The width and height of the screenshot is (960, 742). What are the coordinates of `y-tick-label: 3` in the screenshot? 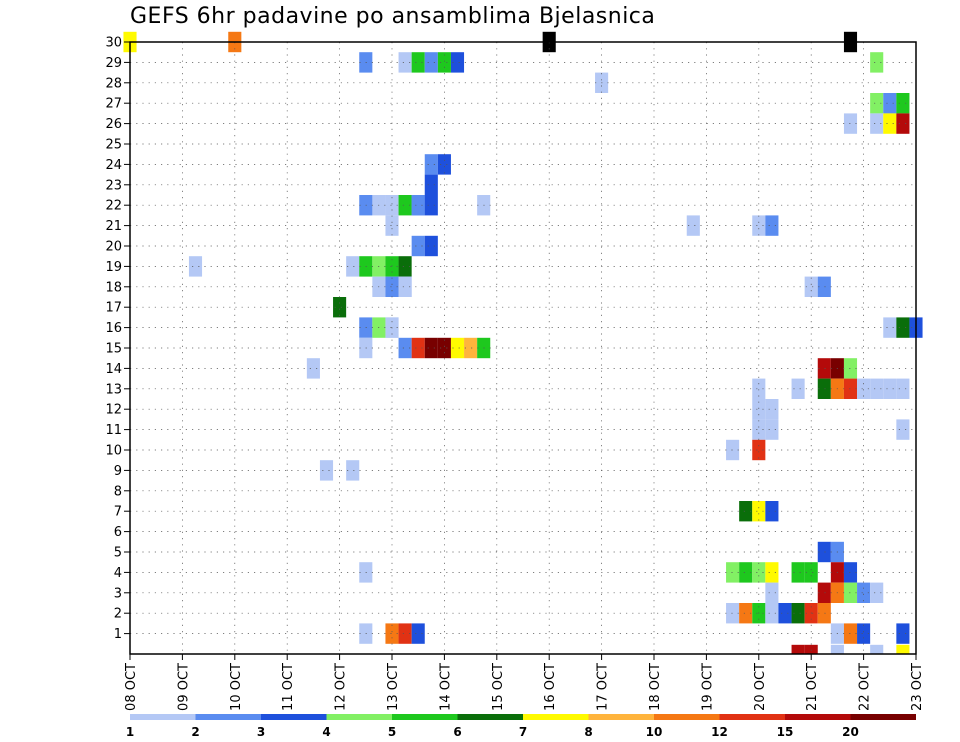 It's located at (118, 593).